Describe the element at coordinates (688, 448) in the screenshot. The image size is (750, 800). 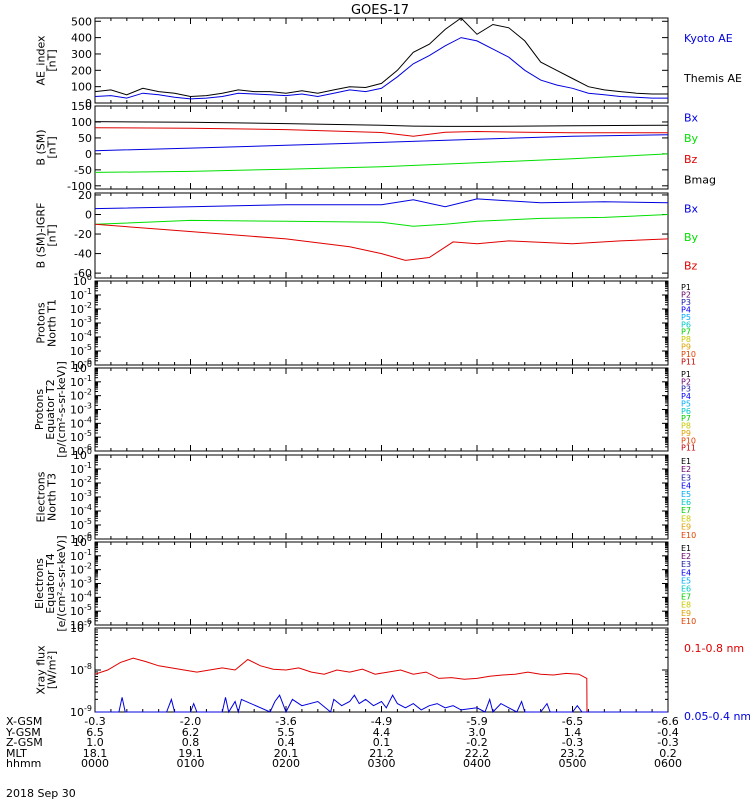
I see `legend-entry: P11` at that location.